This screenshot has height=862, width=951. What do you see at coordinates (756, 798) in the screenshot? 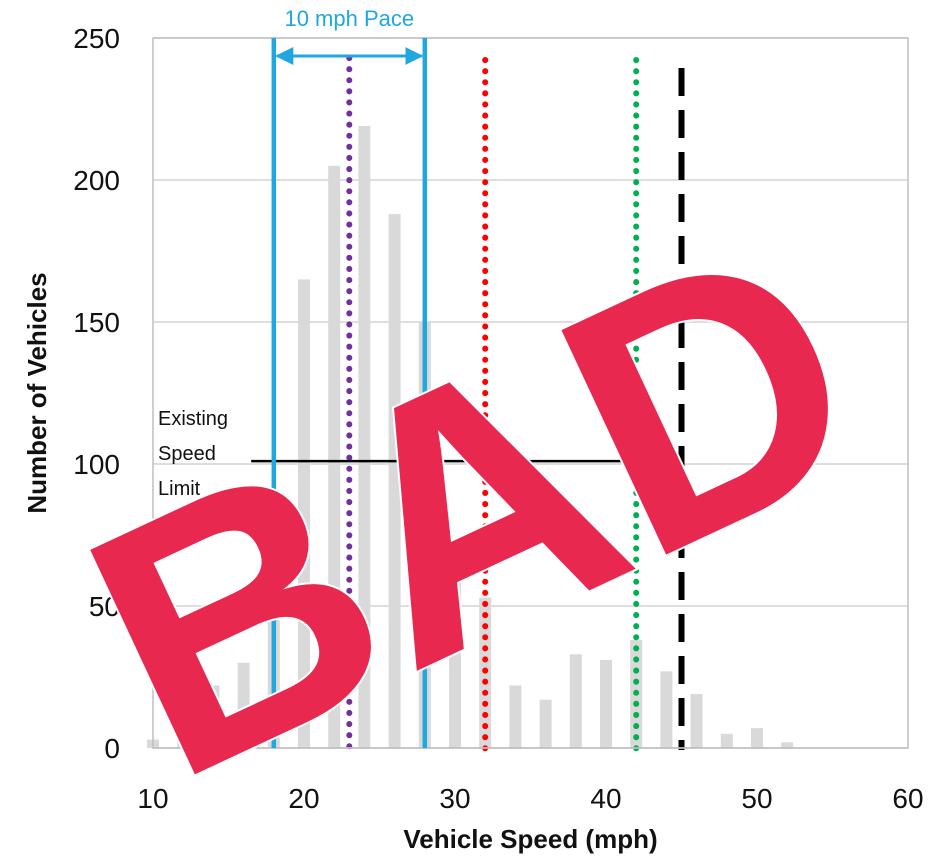
I see `x-tick-label-50: 50` at bounding box center [756, 798].